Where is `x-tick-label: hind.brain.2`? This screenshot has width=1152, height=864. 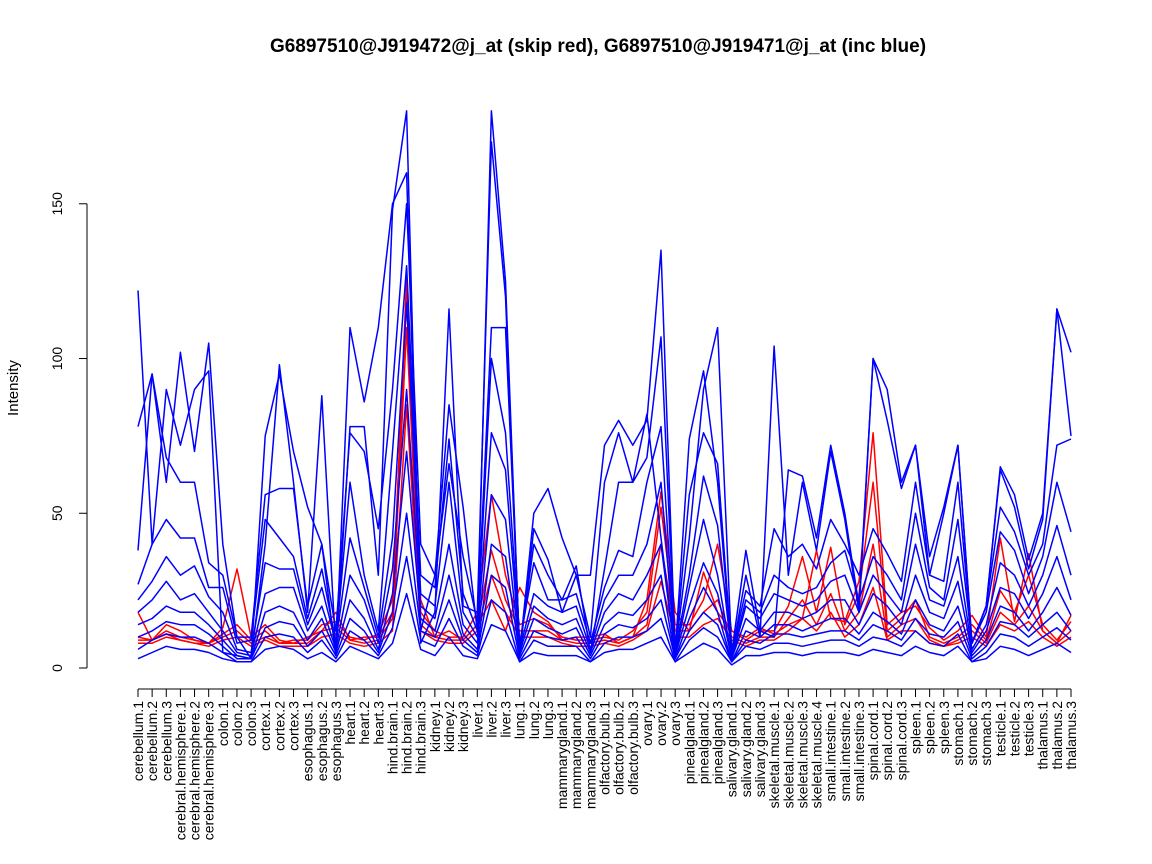 x-tick-label: hind.brain.2 is located at coordinates (407, 737).